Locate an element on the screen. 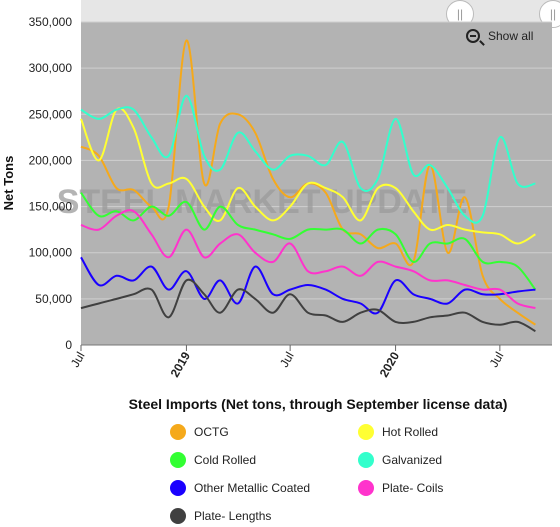 The height and width of the screenshot is (527, 560). y-tick-label: 50,000 is located at coordinates (53, 299).